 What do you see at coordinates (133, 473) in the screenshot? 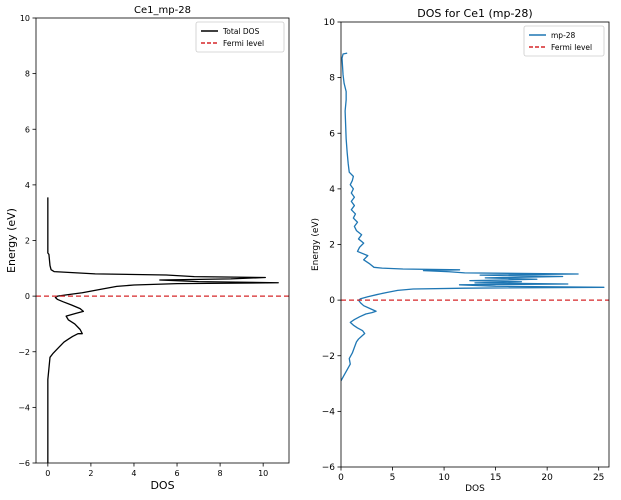
I see `x-tick-label: 4` at bounding box center [133, 473].